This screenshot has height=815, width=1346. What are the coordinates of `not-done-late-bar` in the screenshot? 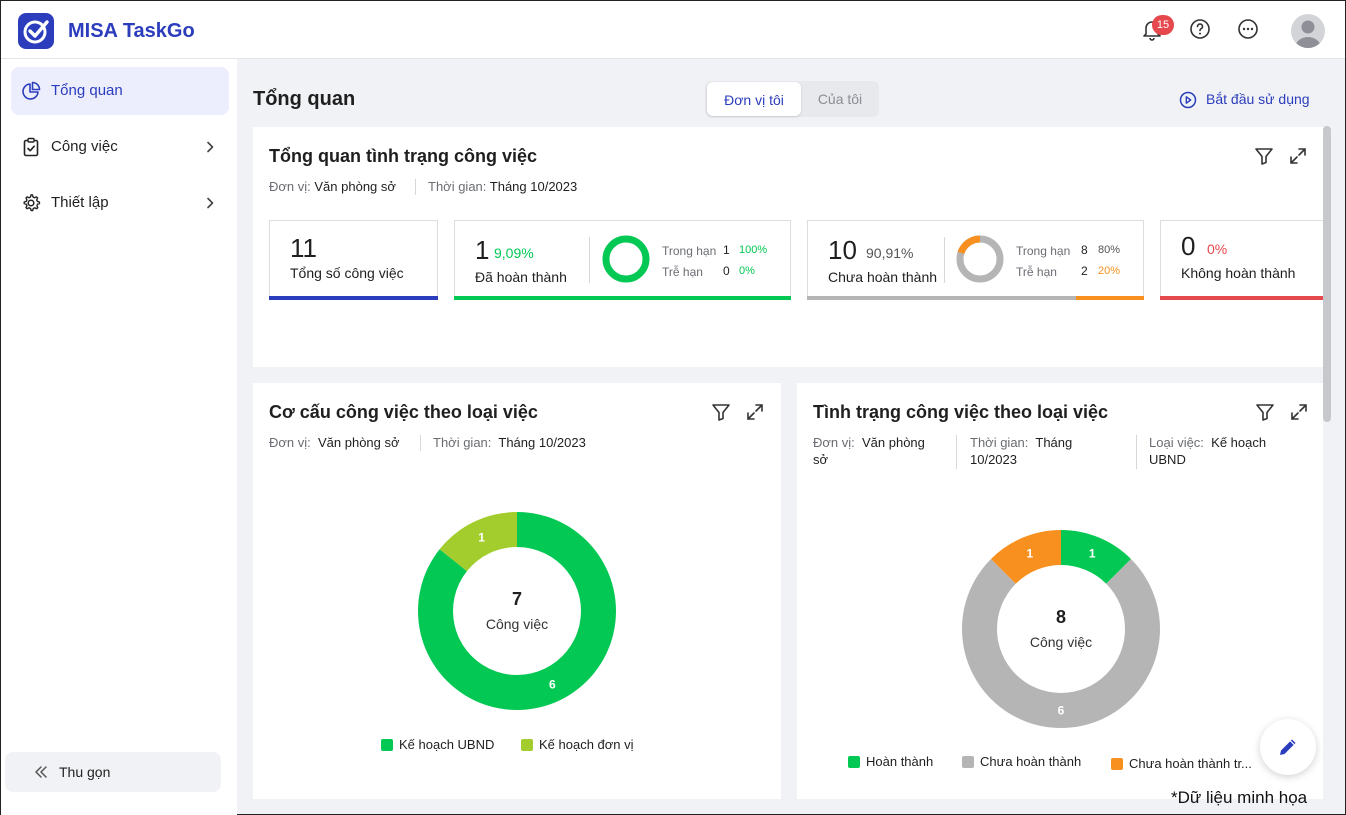 It's located at (1110, 298).